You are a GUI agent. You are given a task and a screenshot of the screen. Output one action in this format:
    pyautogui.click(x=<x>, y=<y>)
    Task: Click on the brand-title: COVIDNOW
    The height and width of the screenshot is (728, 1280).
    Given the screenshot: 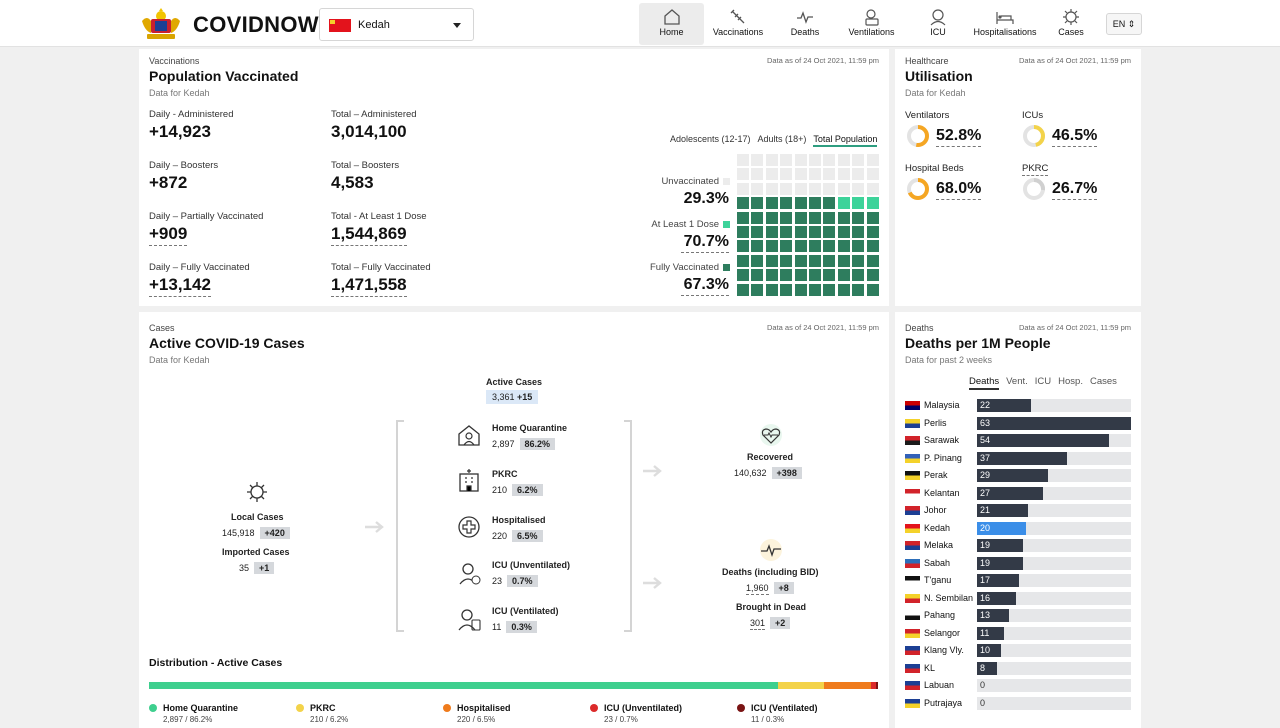 What is the action you would take?
    pyautogui.click(x=256, y=24)
    